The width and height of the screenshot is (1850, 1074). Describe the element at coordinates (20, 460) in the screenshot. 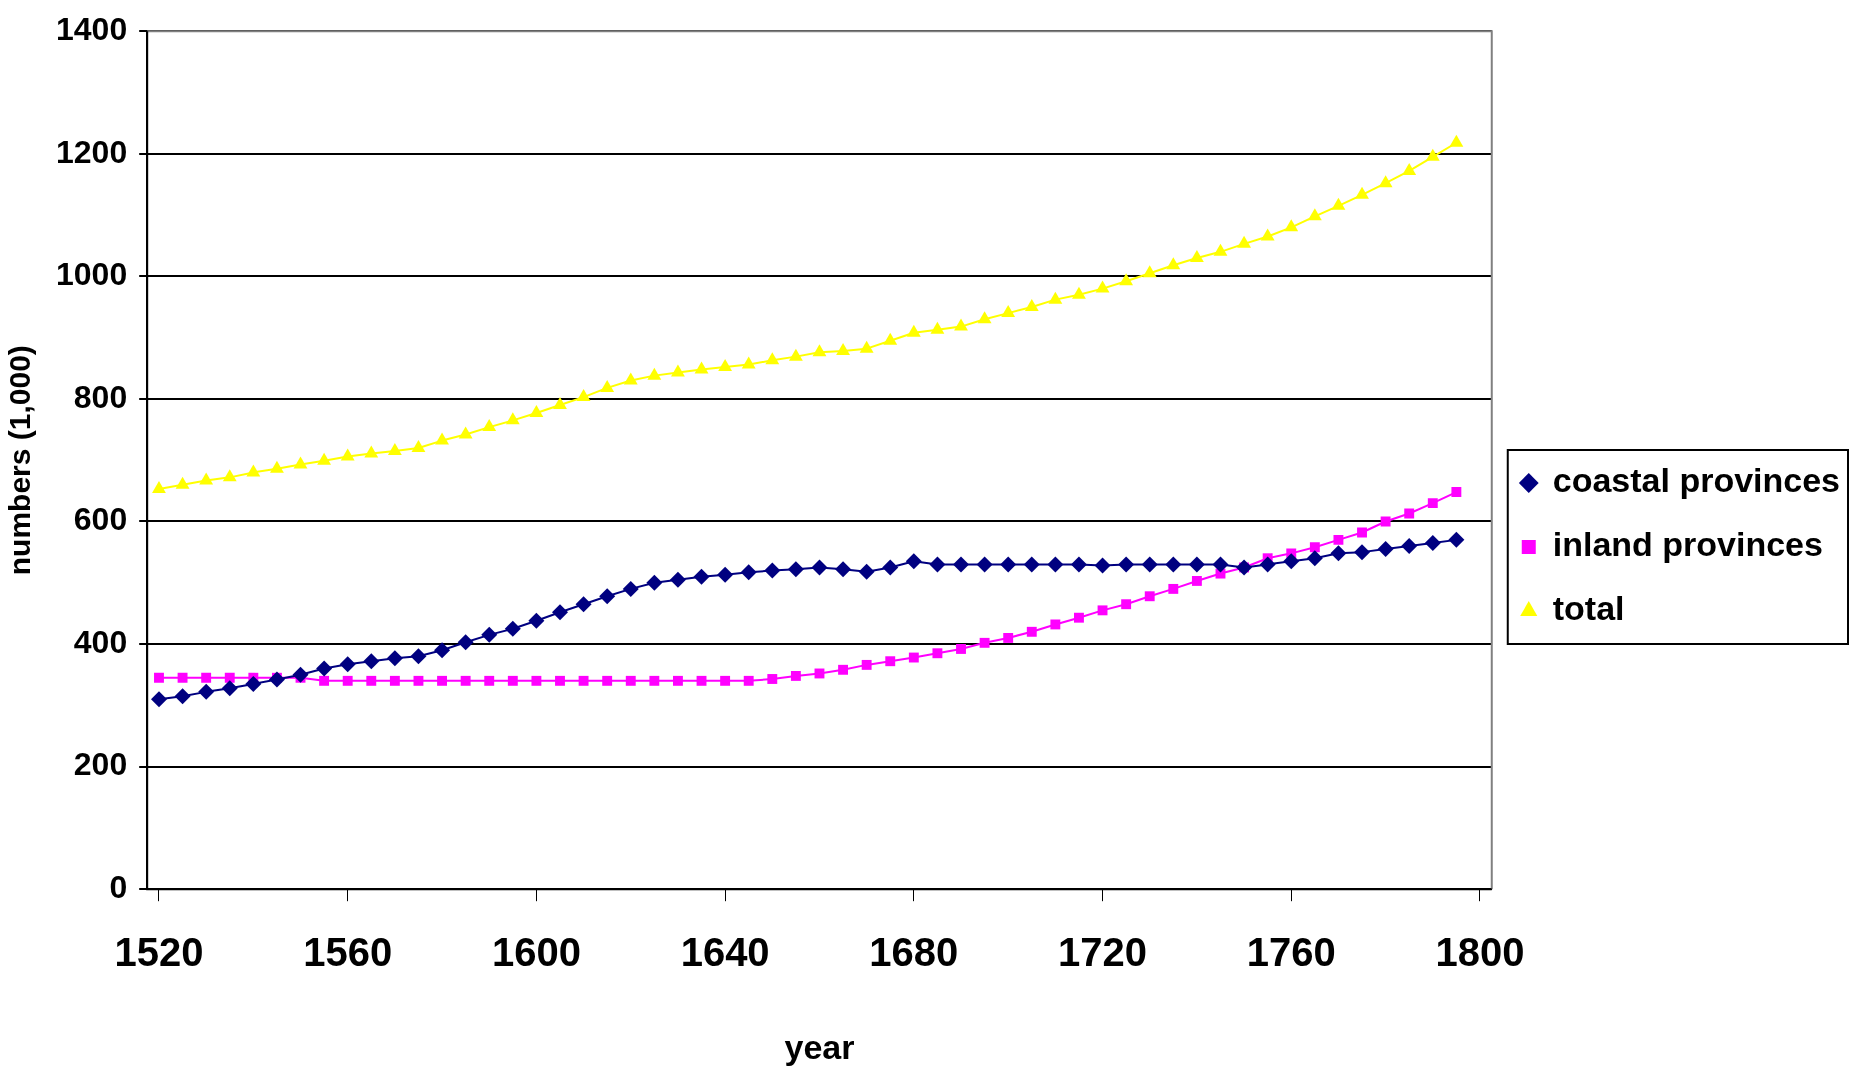

I see `y-axis-title: numbers (1,000)` at that location.